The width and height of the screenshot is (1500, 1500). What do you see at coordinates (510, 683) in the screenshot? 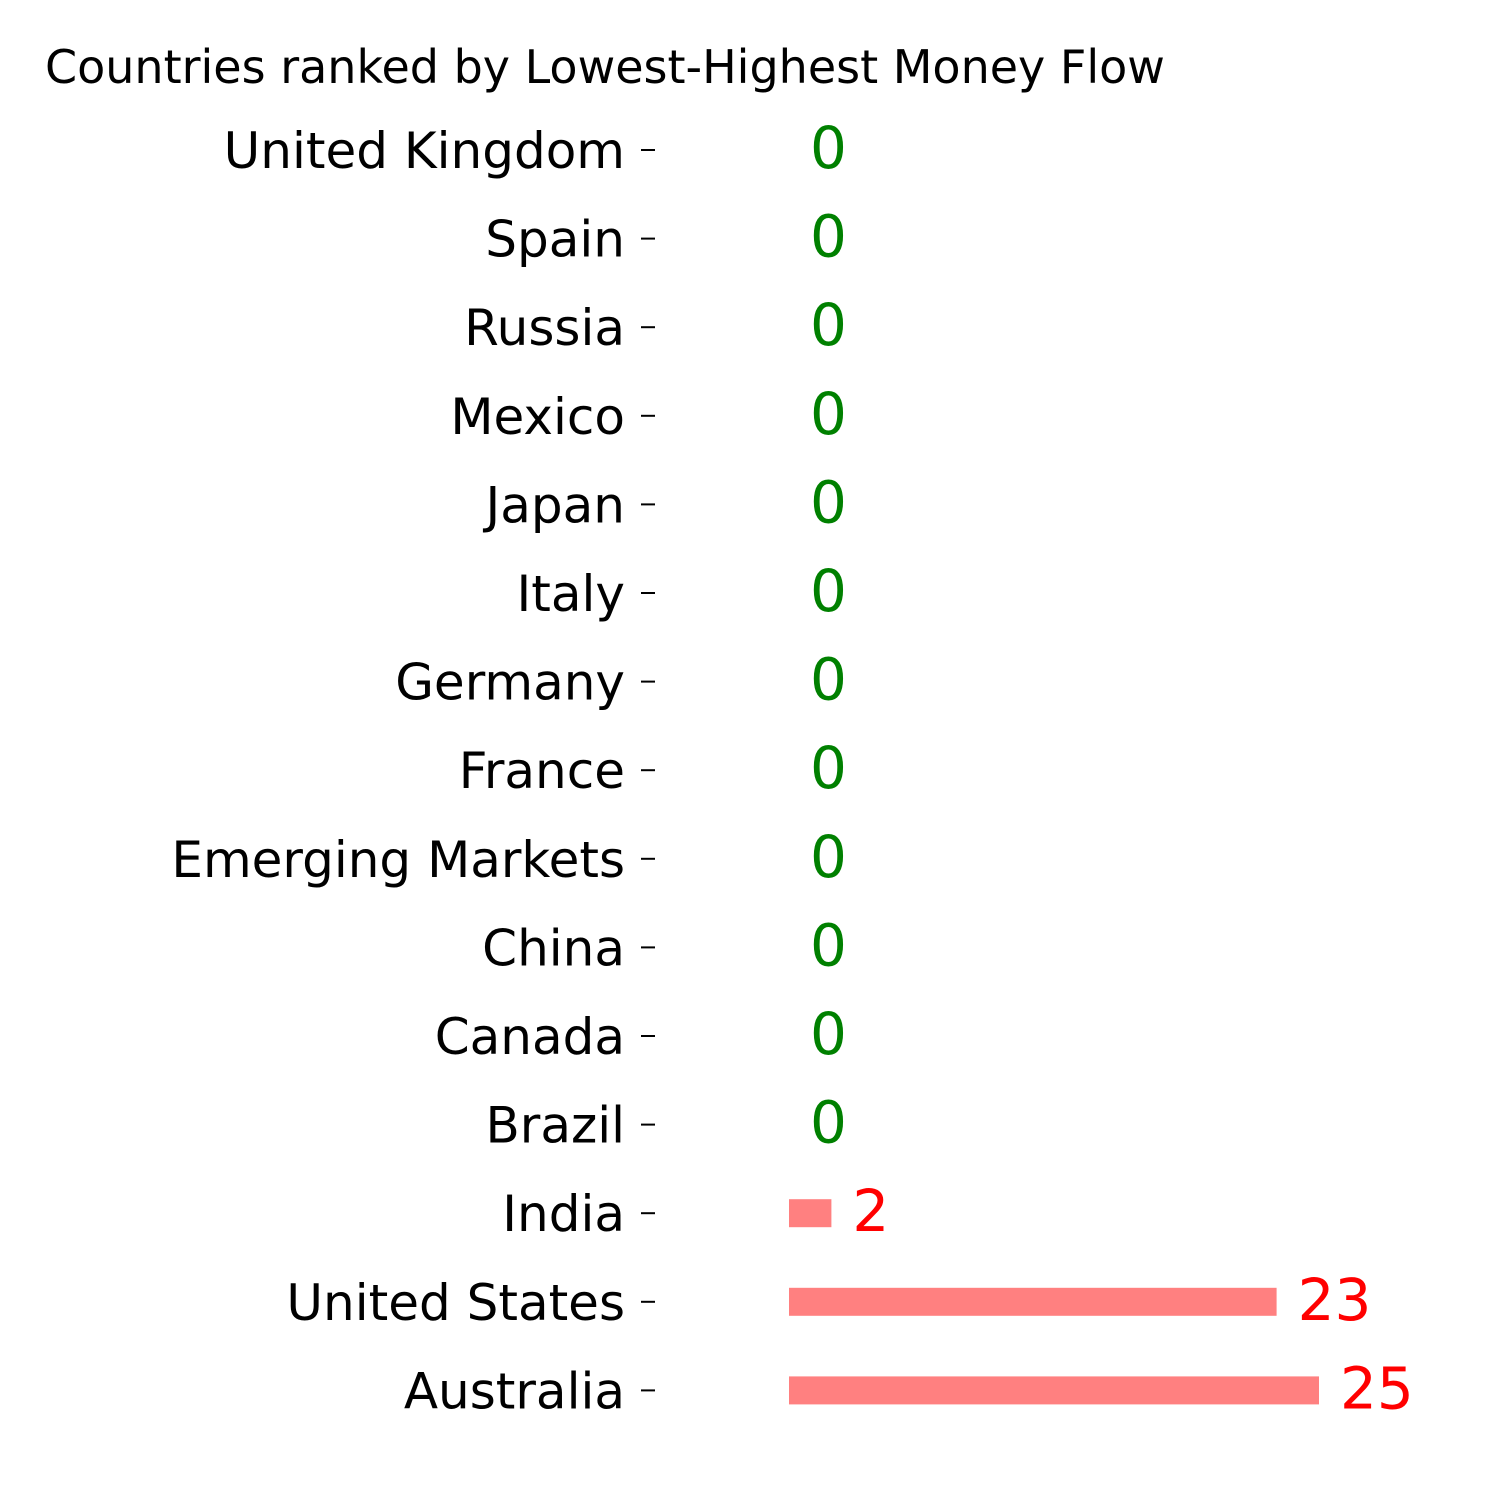
I see `category-label-germany: Germany` at bounding box center [510, 683].